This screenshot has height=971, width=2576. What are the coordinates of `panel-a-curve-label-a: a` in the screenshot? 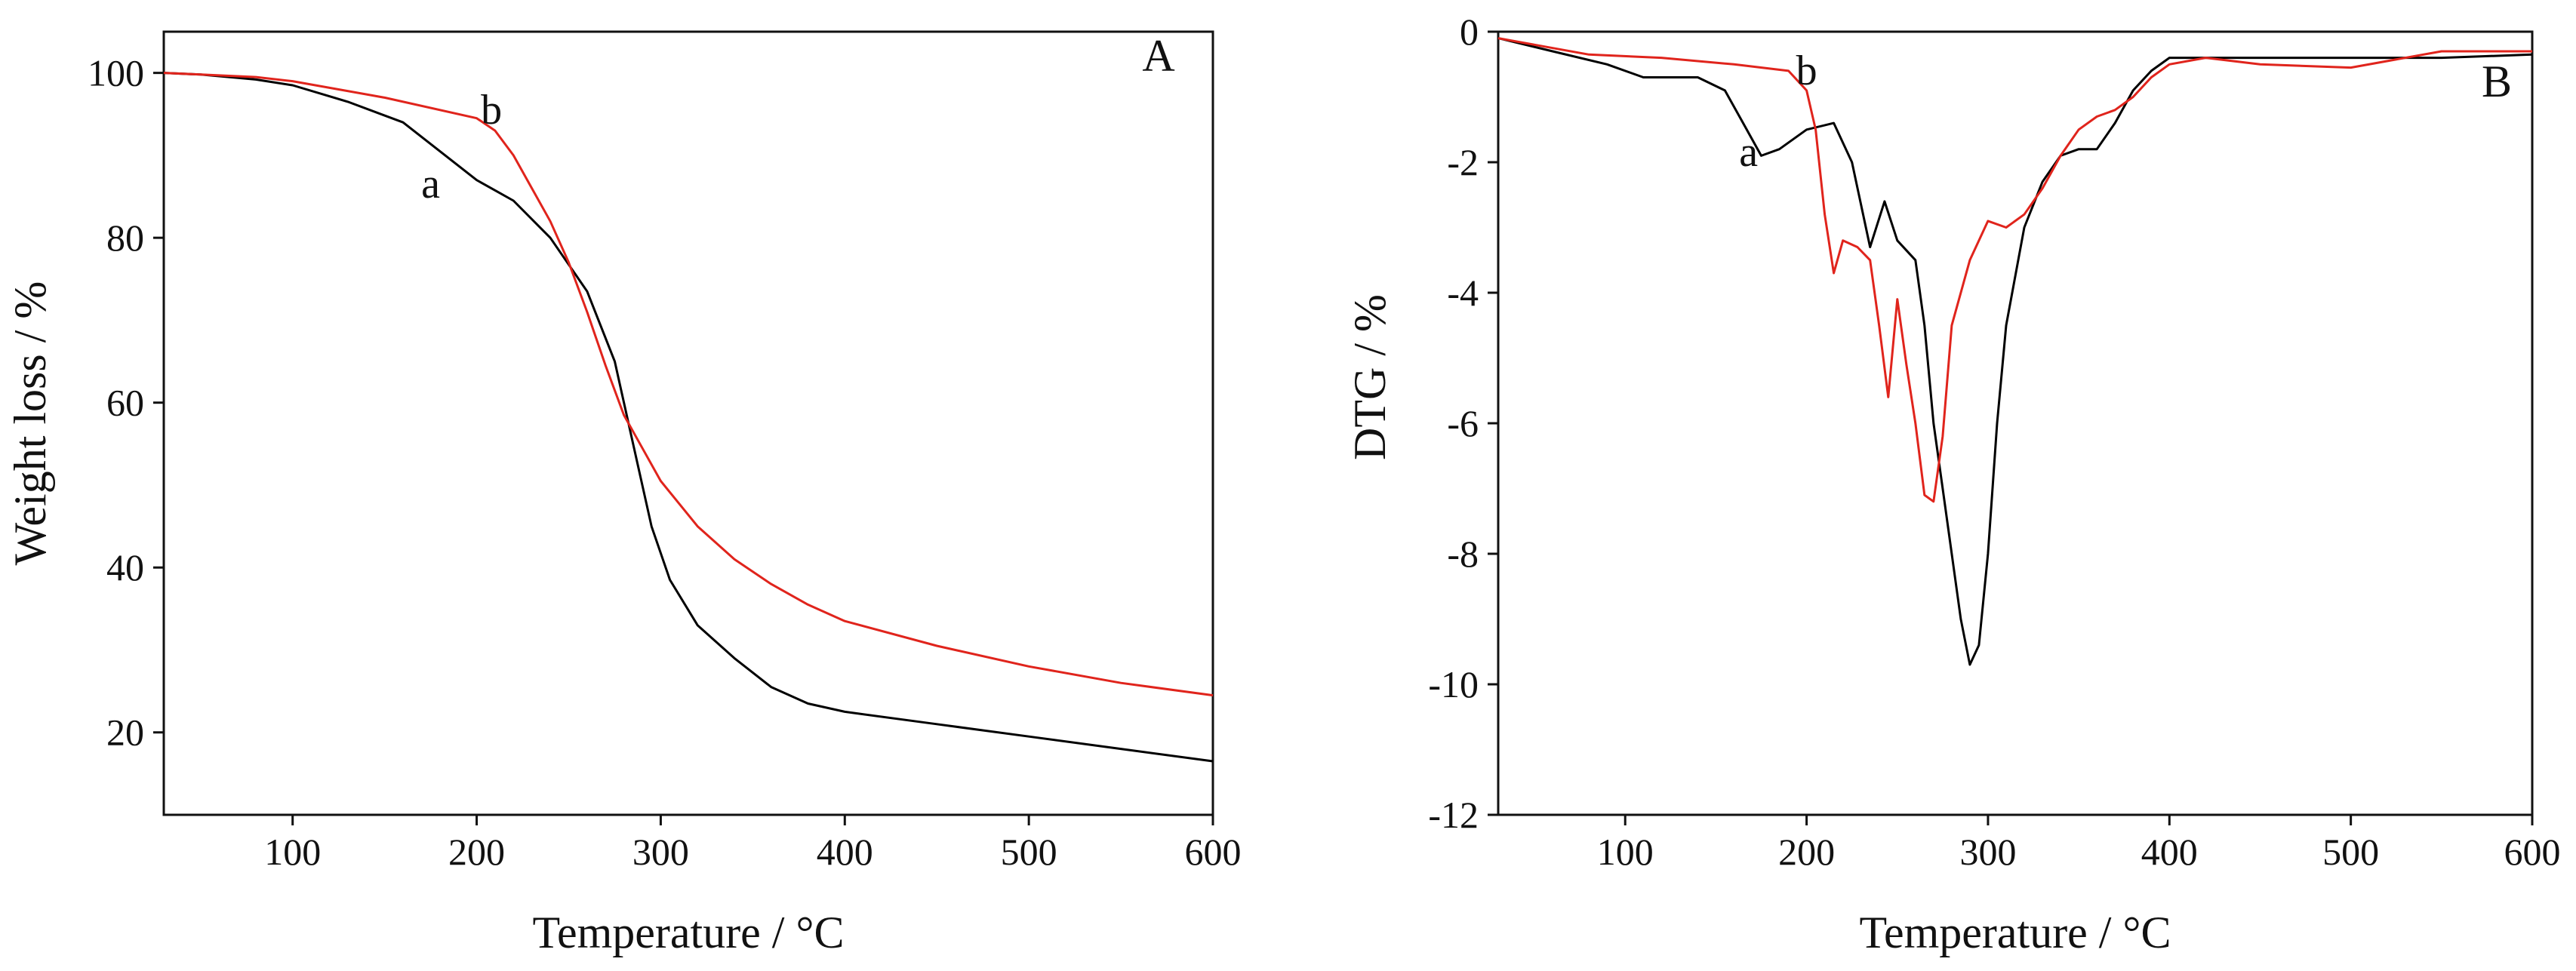 It's located at (430, 184).